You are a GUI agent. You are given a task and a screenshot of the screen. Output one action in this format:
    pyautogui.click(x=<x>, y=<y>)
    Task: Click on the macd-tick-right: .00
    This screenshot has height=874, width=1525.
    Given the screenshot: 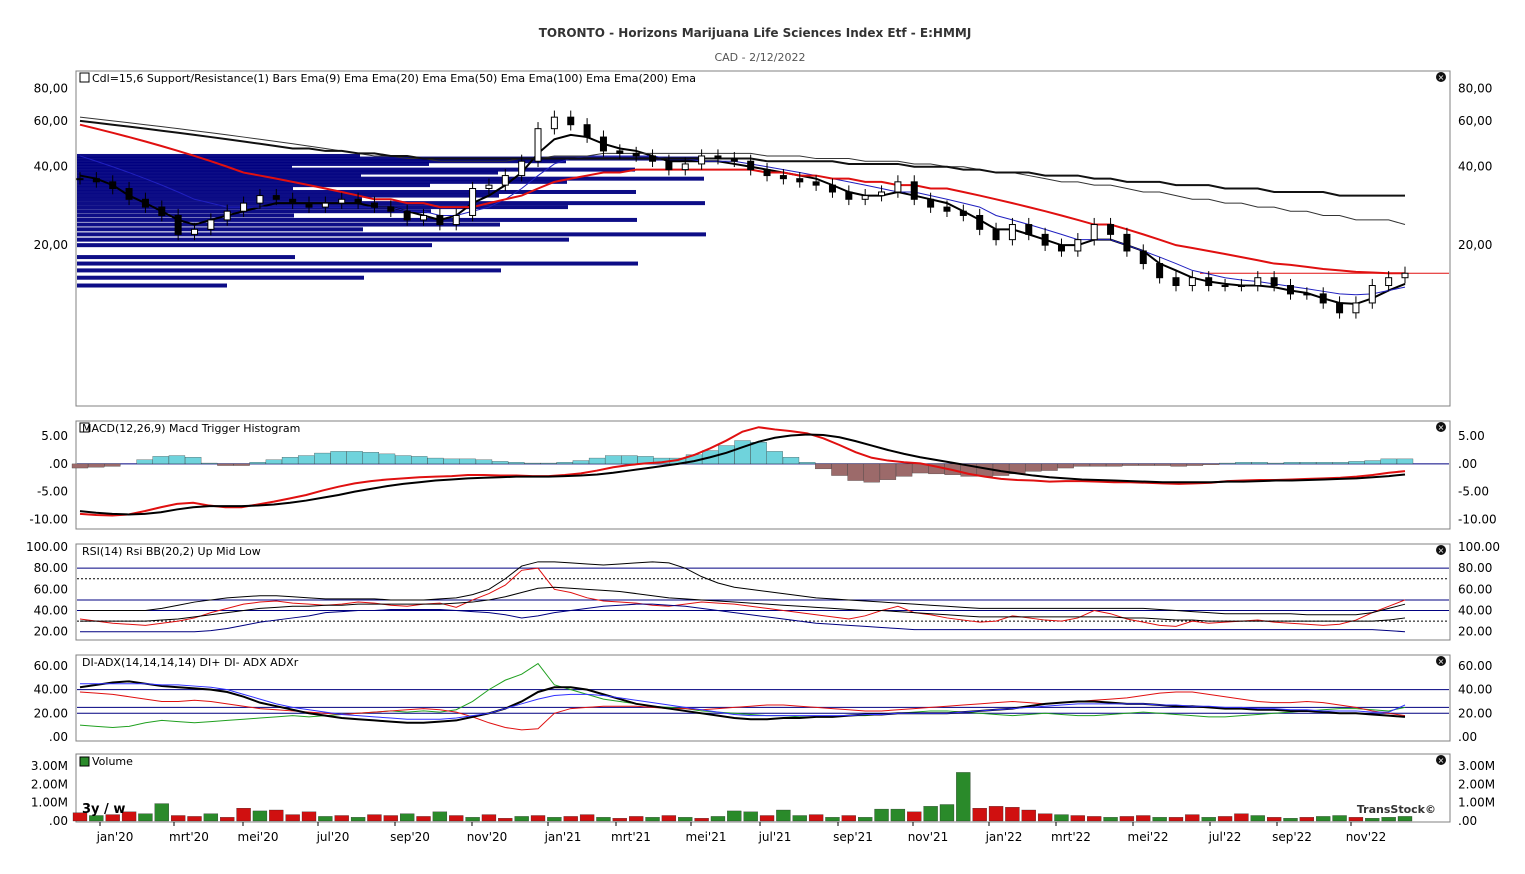 What is the action you would take?
    pyautogui.click(x=1467, y=464)
    